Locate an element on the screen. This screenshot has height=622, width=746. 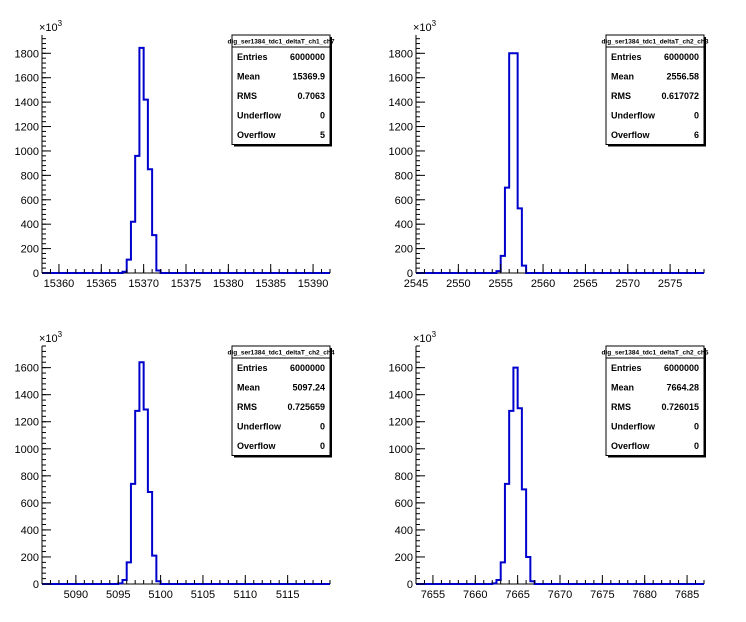
x-tick-label: 7675 is located at coordinates (602, 595).